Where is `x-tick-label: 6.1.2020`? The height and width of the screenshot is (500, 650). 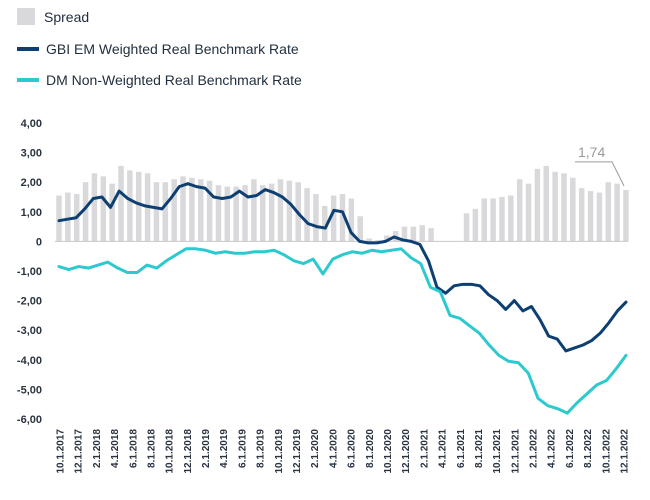 x-tick-label: 6.1.2020 is located at coordinates (352, 448).